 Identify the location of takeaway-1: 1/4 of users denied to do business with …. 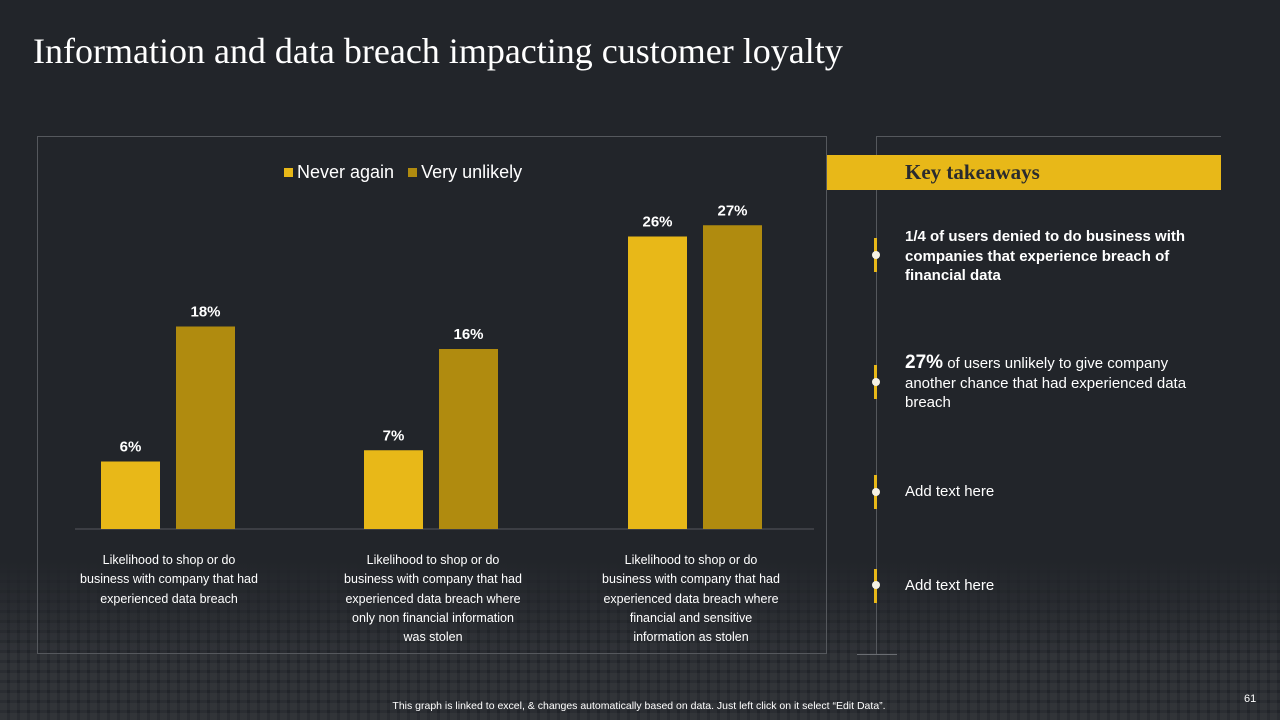
(1045, 256).